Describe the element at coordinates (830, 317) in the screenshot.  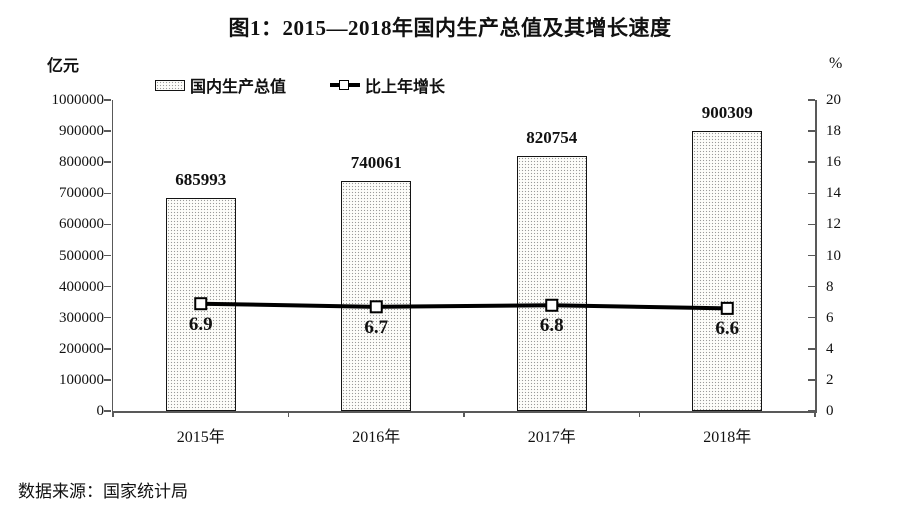
I see `right-axis-tick-label: 6` at that location.